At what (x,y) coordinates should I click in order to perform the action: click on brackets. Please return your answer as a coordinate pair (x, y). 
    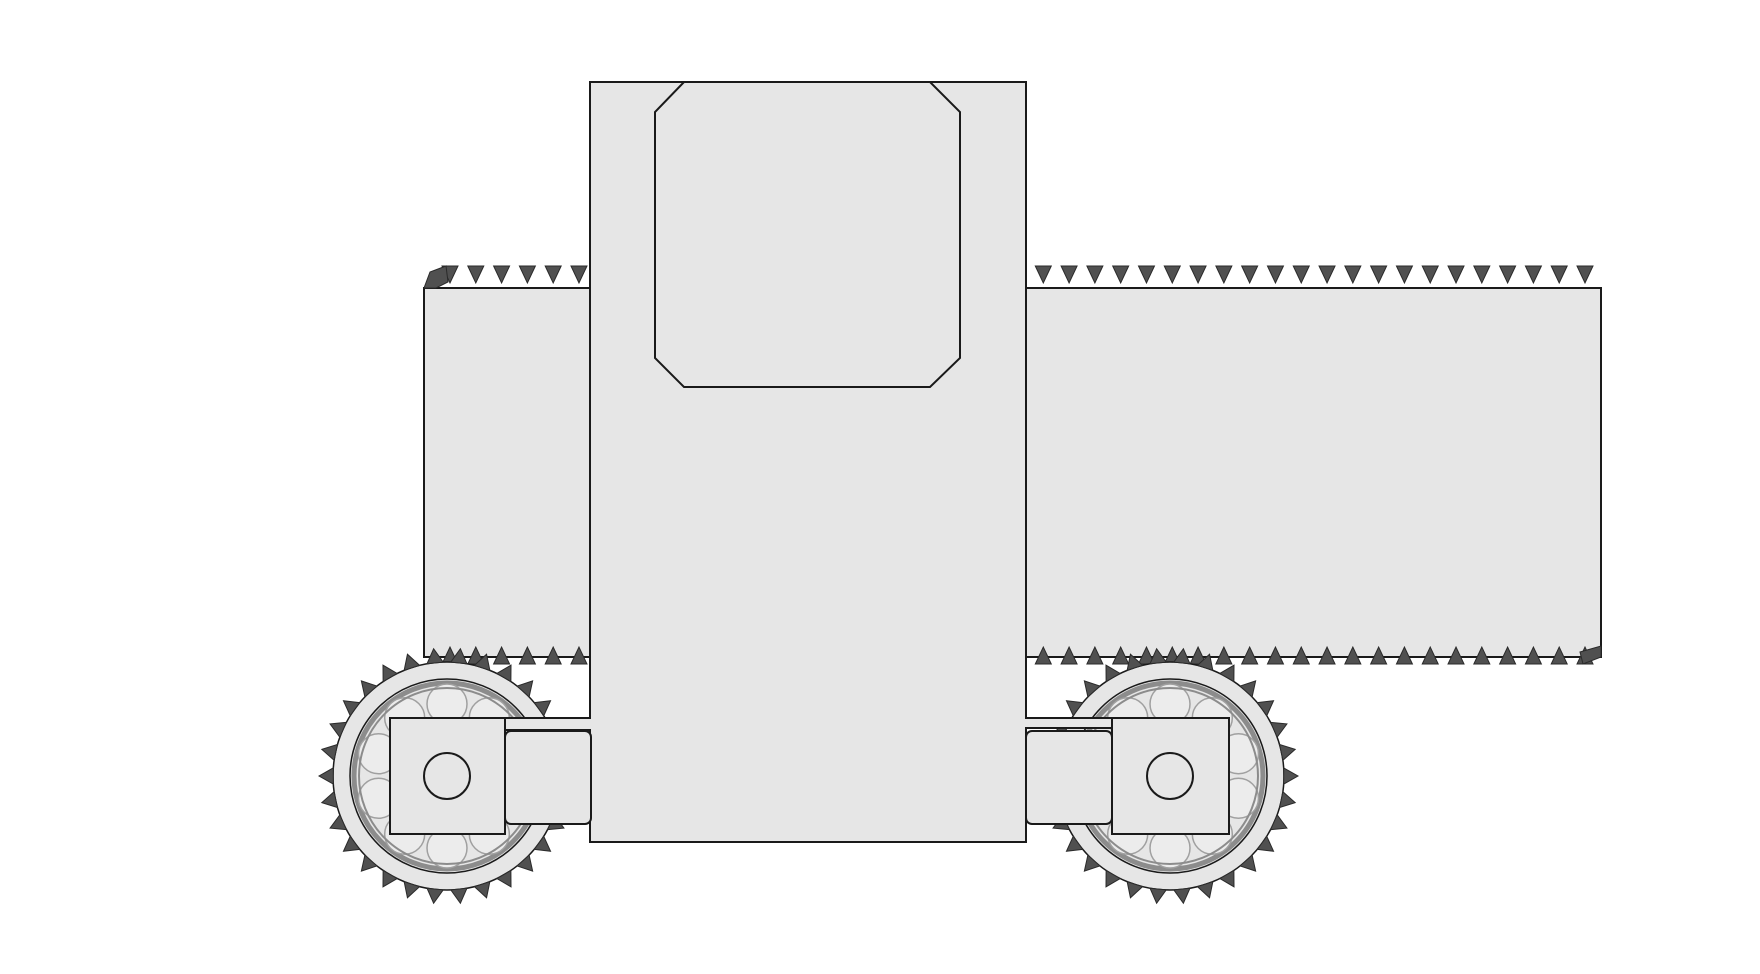
    Looking at the image, I should click on (809, 776).